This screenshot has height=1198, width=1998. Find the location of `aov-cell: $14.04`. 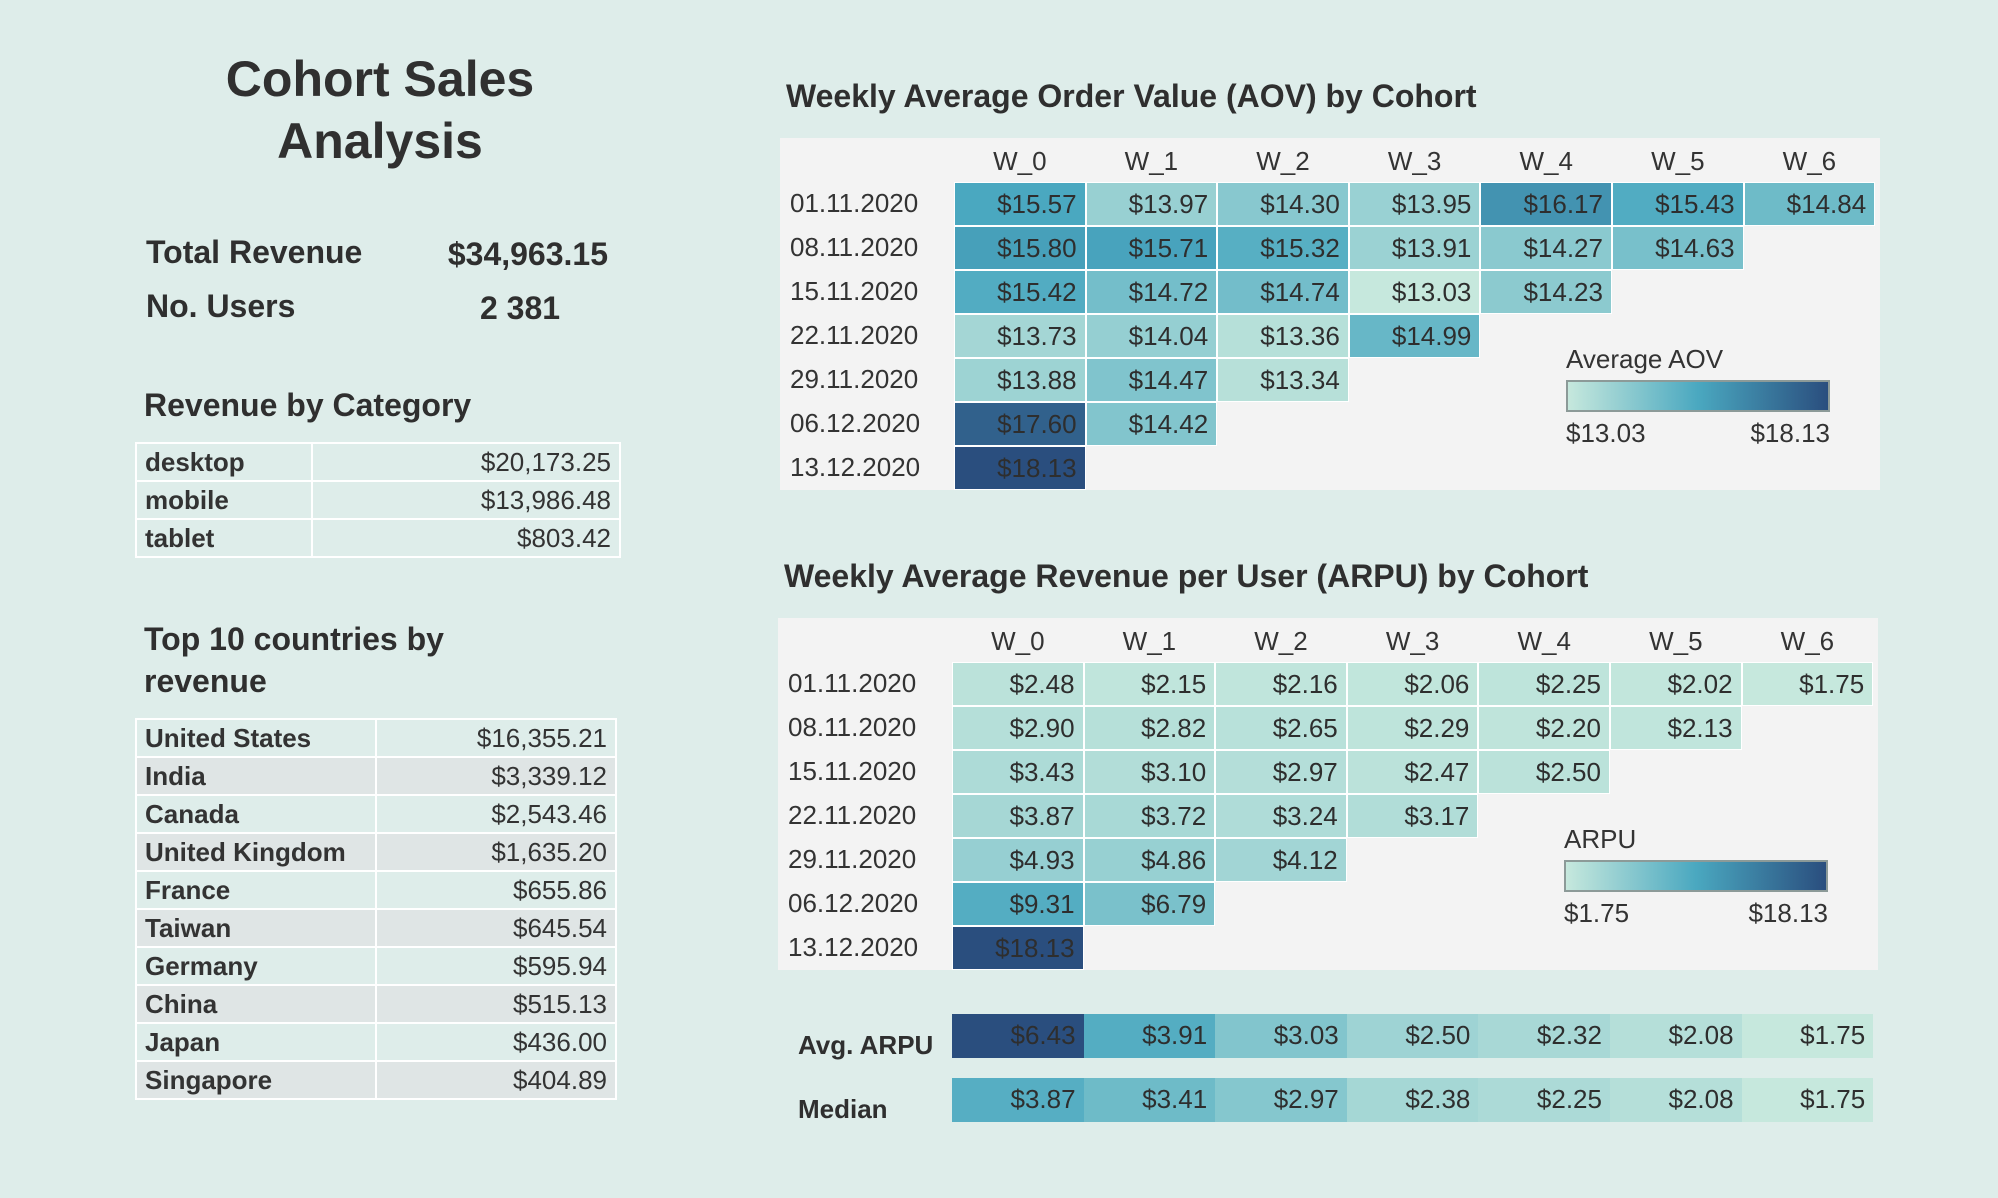

aov-cell: $14.04 is located at coordinates (1151, 336).